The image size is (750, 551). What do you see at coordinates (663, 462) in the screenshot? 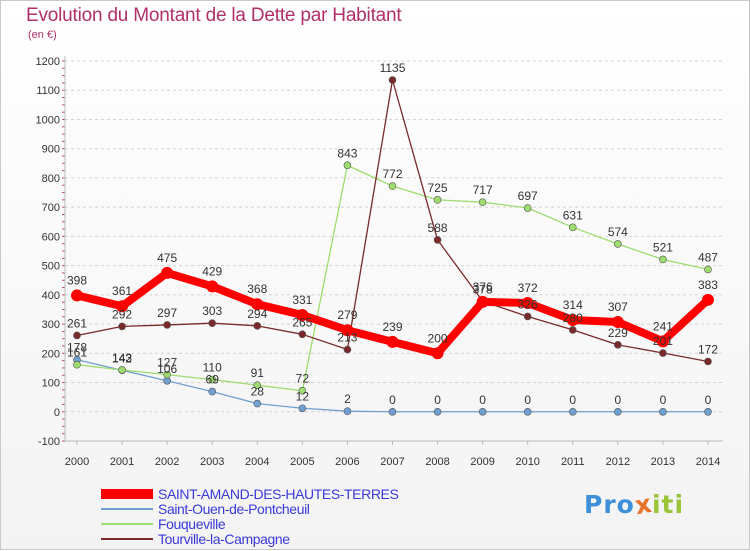
I see `x-tick-label: 2013` at bounding box center [663, 462].